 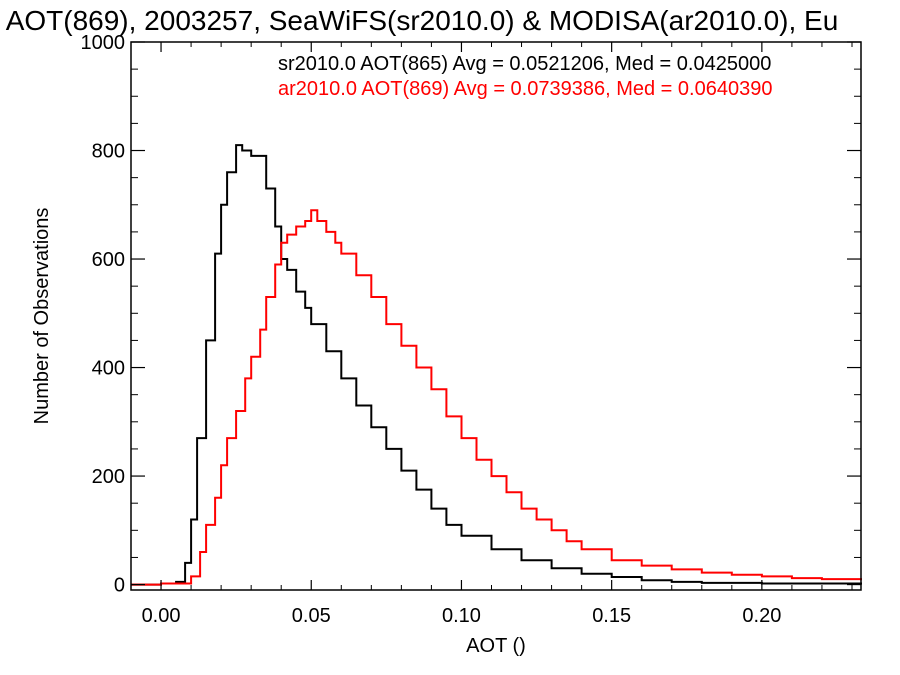 I want to click on x-tick-label: 0.15, so click(x=611, y=616).